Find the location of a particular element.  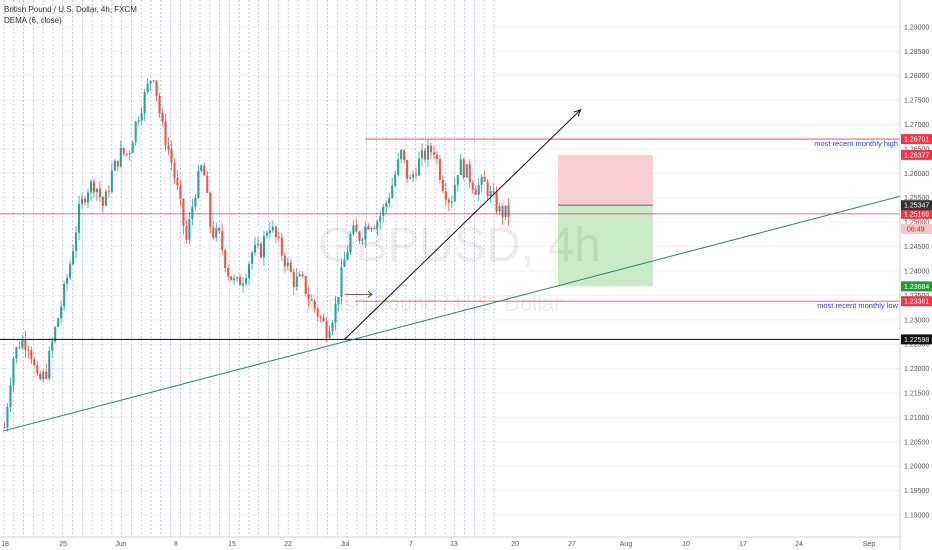

watermark-symbol: GBPUSD, 4h is located at coordinates (459, 245).